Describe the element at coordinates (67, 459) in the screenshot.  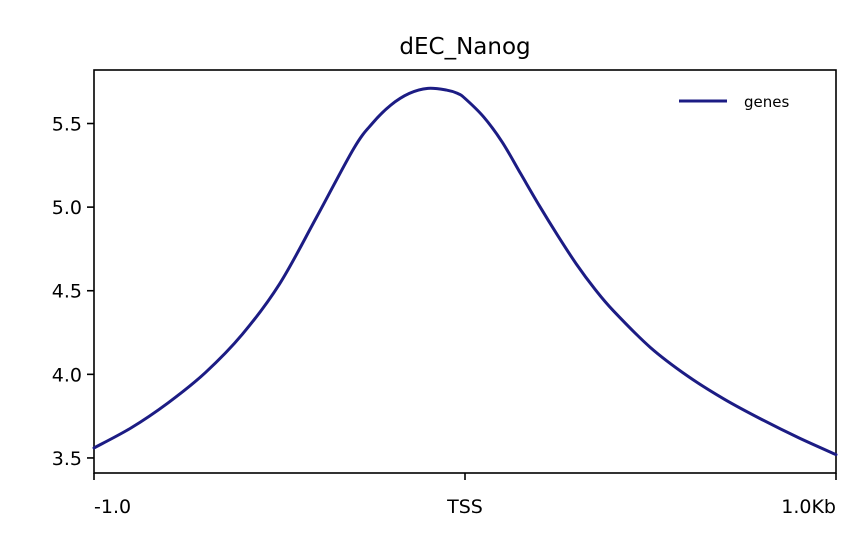
I see `y-tick-label: 3.5` at that location.